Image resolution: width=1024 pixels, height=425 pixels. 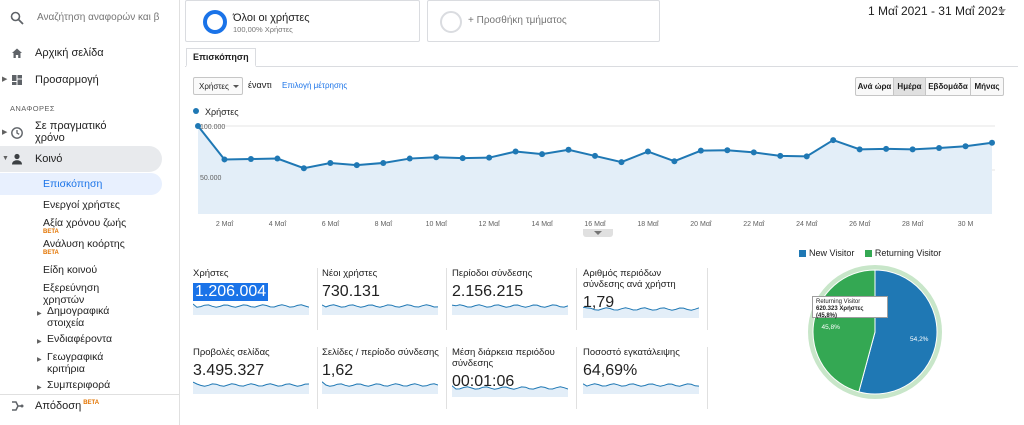 I want to click on scorecard: Χρήστες 1.206.004, so click(x=255, y=299).